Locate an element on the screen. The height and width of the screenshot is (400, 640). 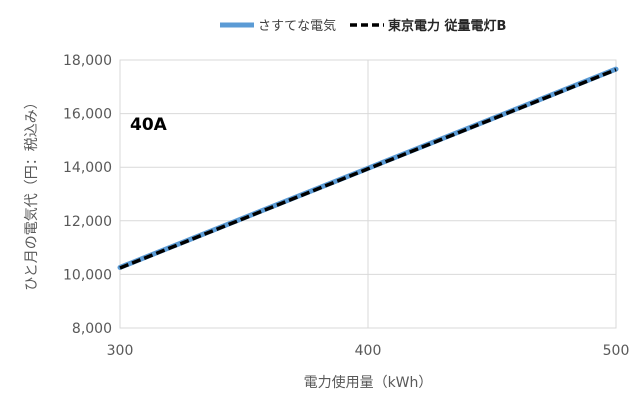
y-tick-label: 12,000 is located at coordinates (87, 222).